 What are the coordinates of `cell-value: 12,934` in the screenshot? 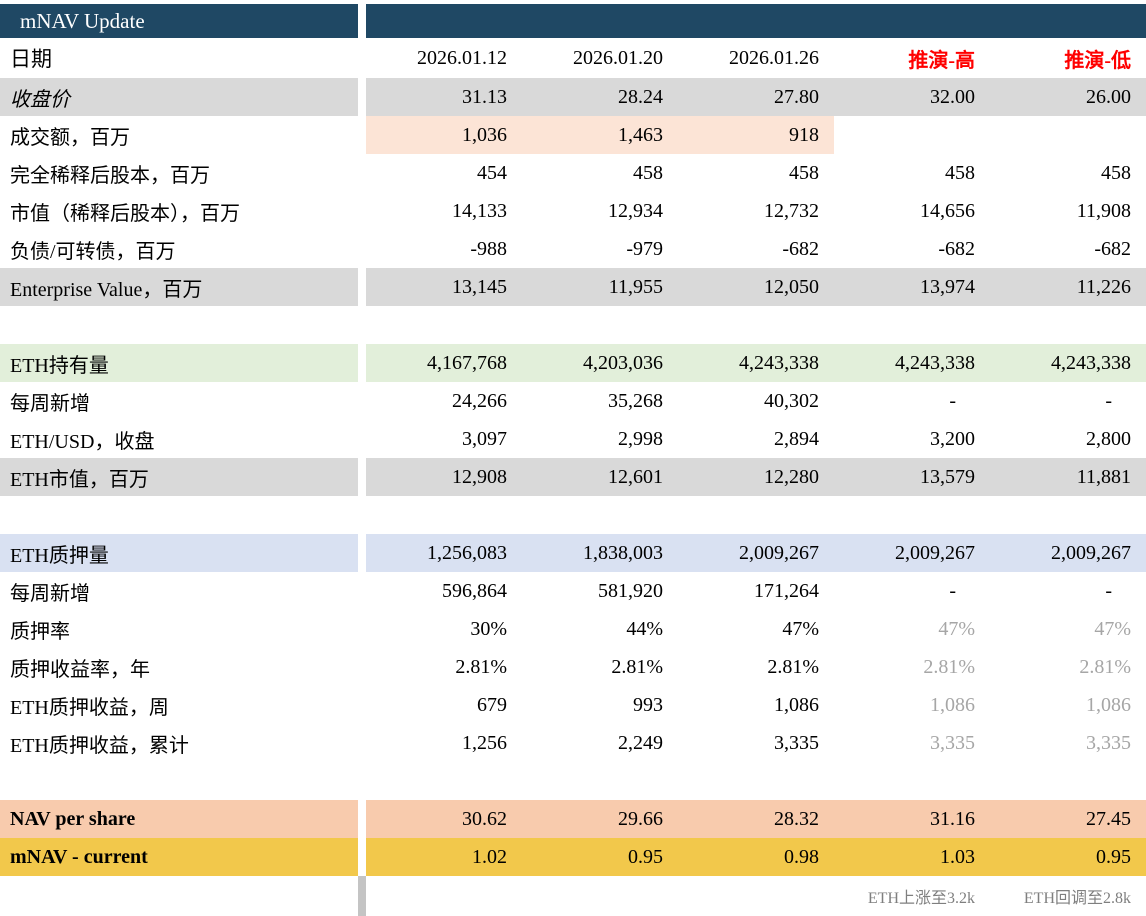 It's located at (635, 210).